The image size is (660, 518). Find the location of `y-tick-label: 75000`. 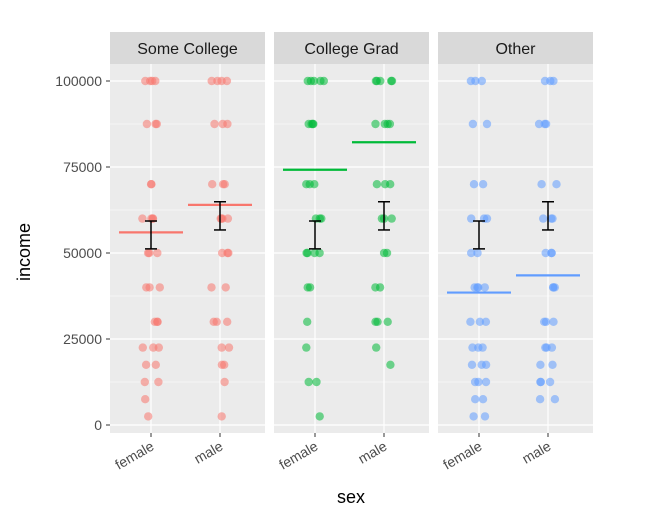

y-tick-label: 75000 is located at coordinates (82, 167).